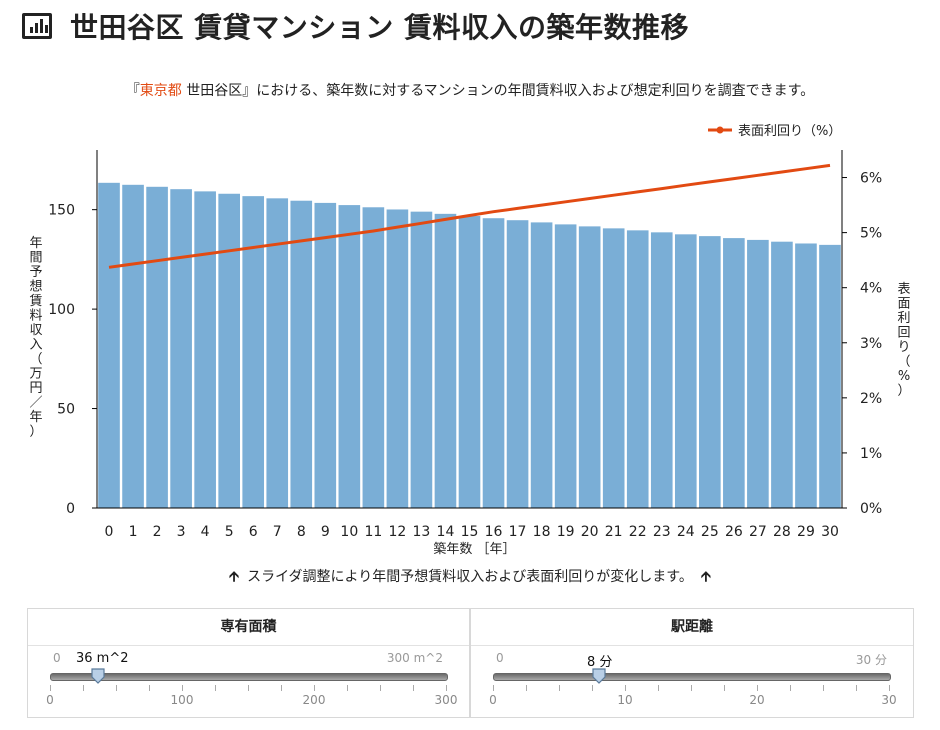 The width and height of the screenshot is (940, 730). I want to click on area-slider-handle, so click(97, 676).